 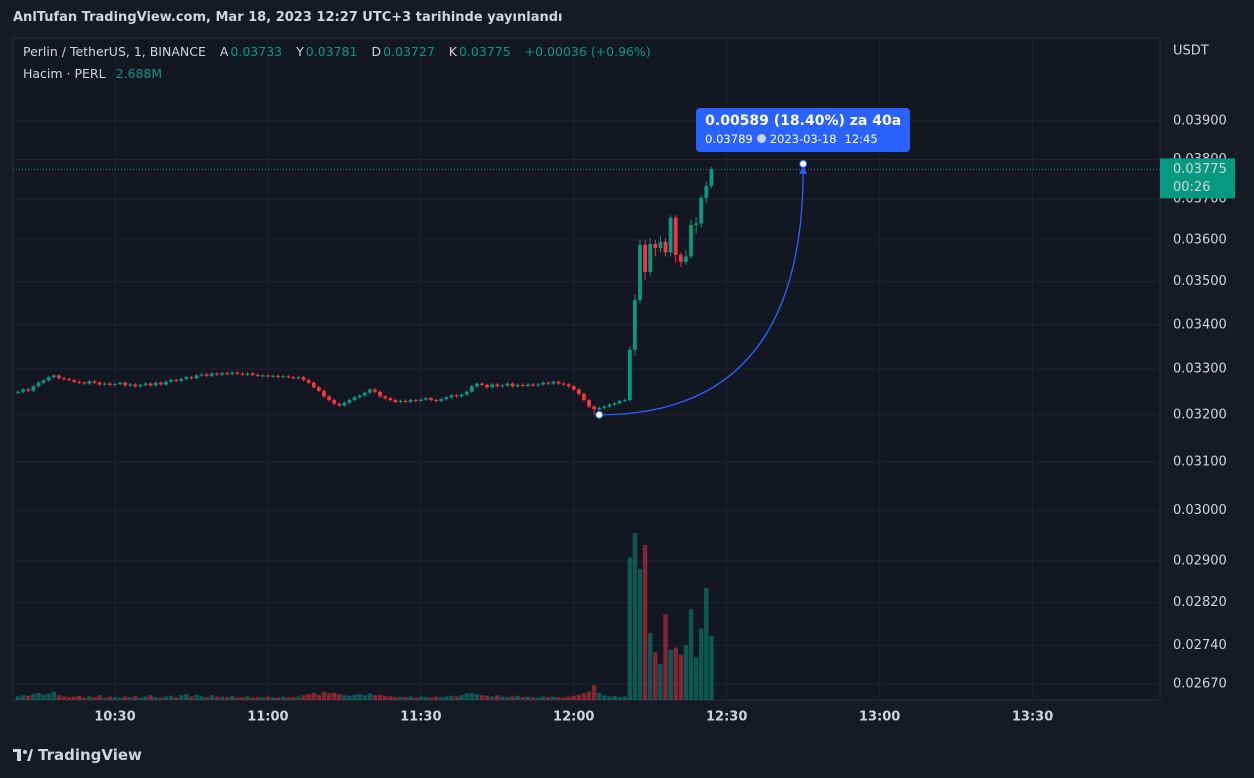 I want to click on x-tick-label: 13:30, so click(x=1032, y=717).